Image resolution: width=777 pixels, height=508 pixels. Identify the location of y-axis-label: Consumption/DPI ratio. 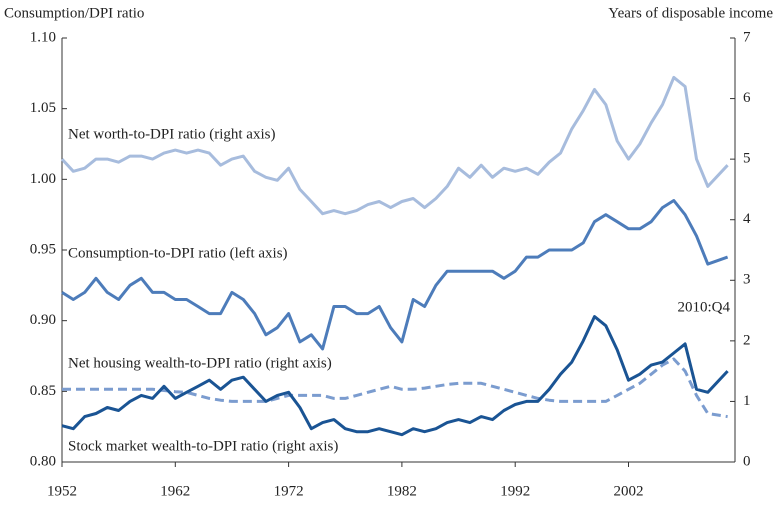
(74, 13).